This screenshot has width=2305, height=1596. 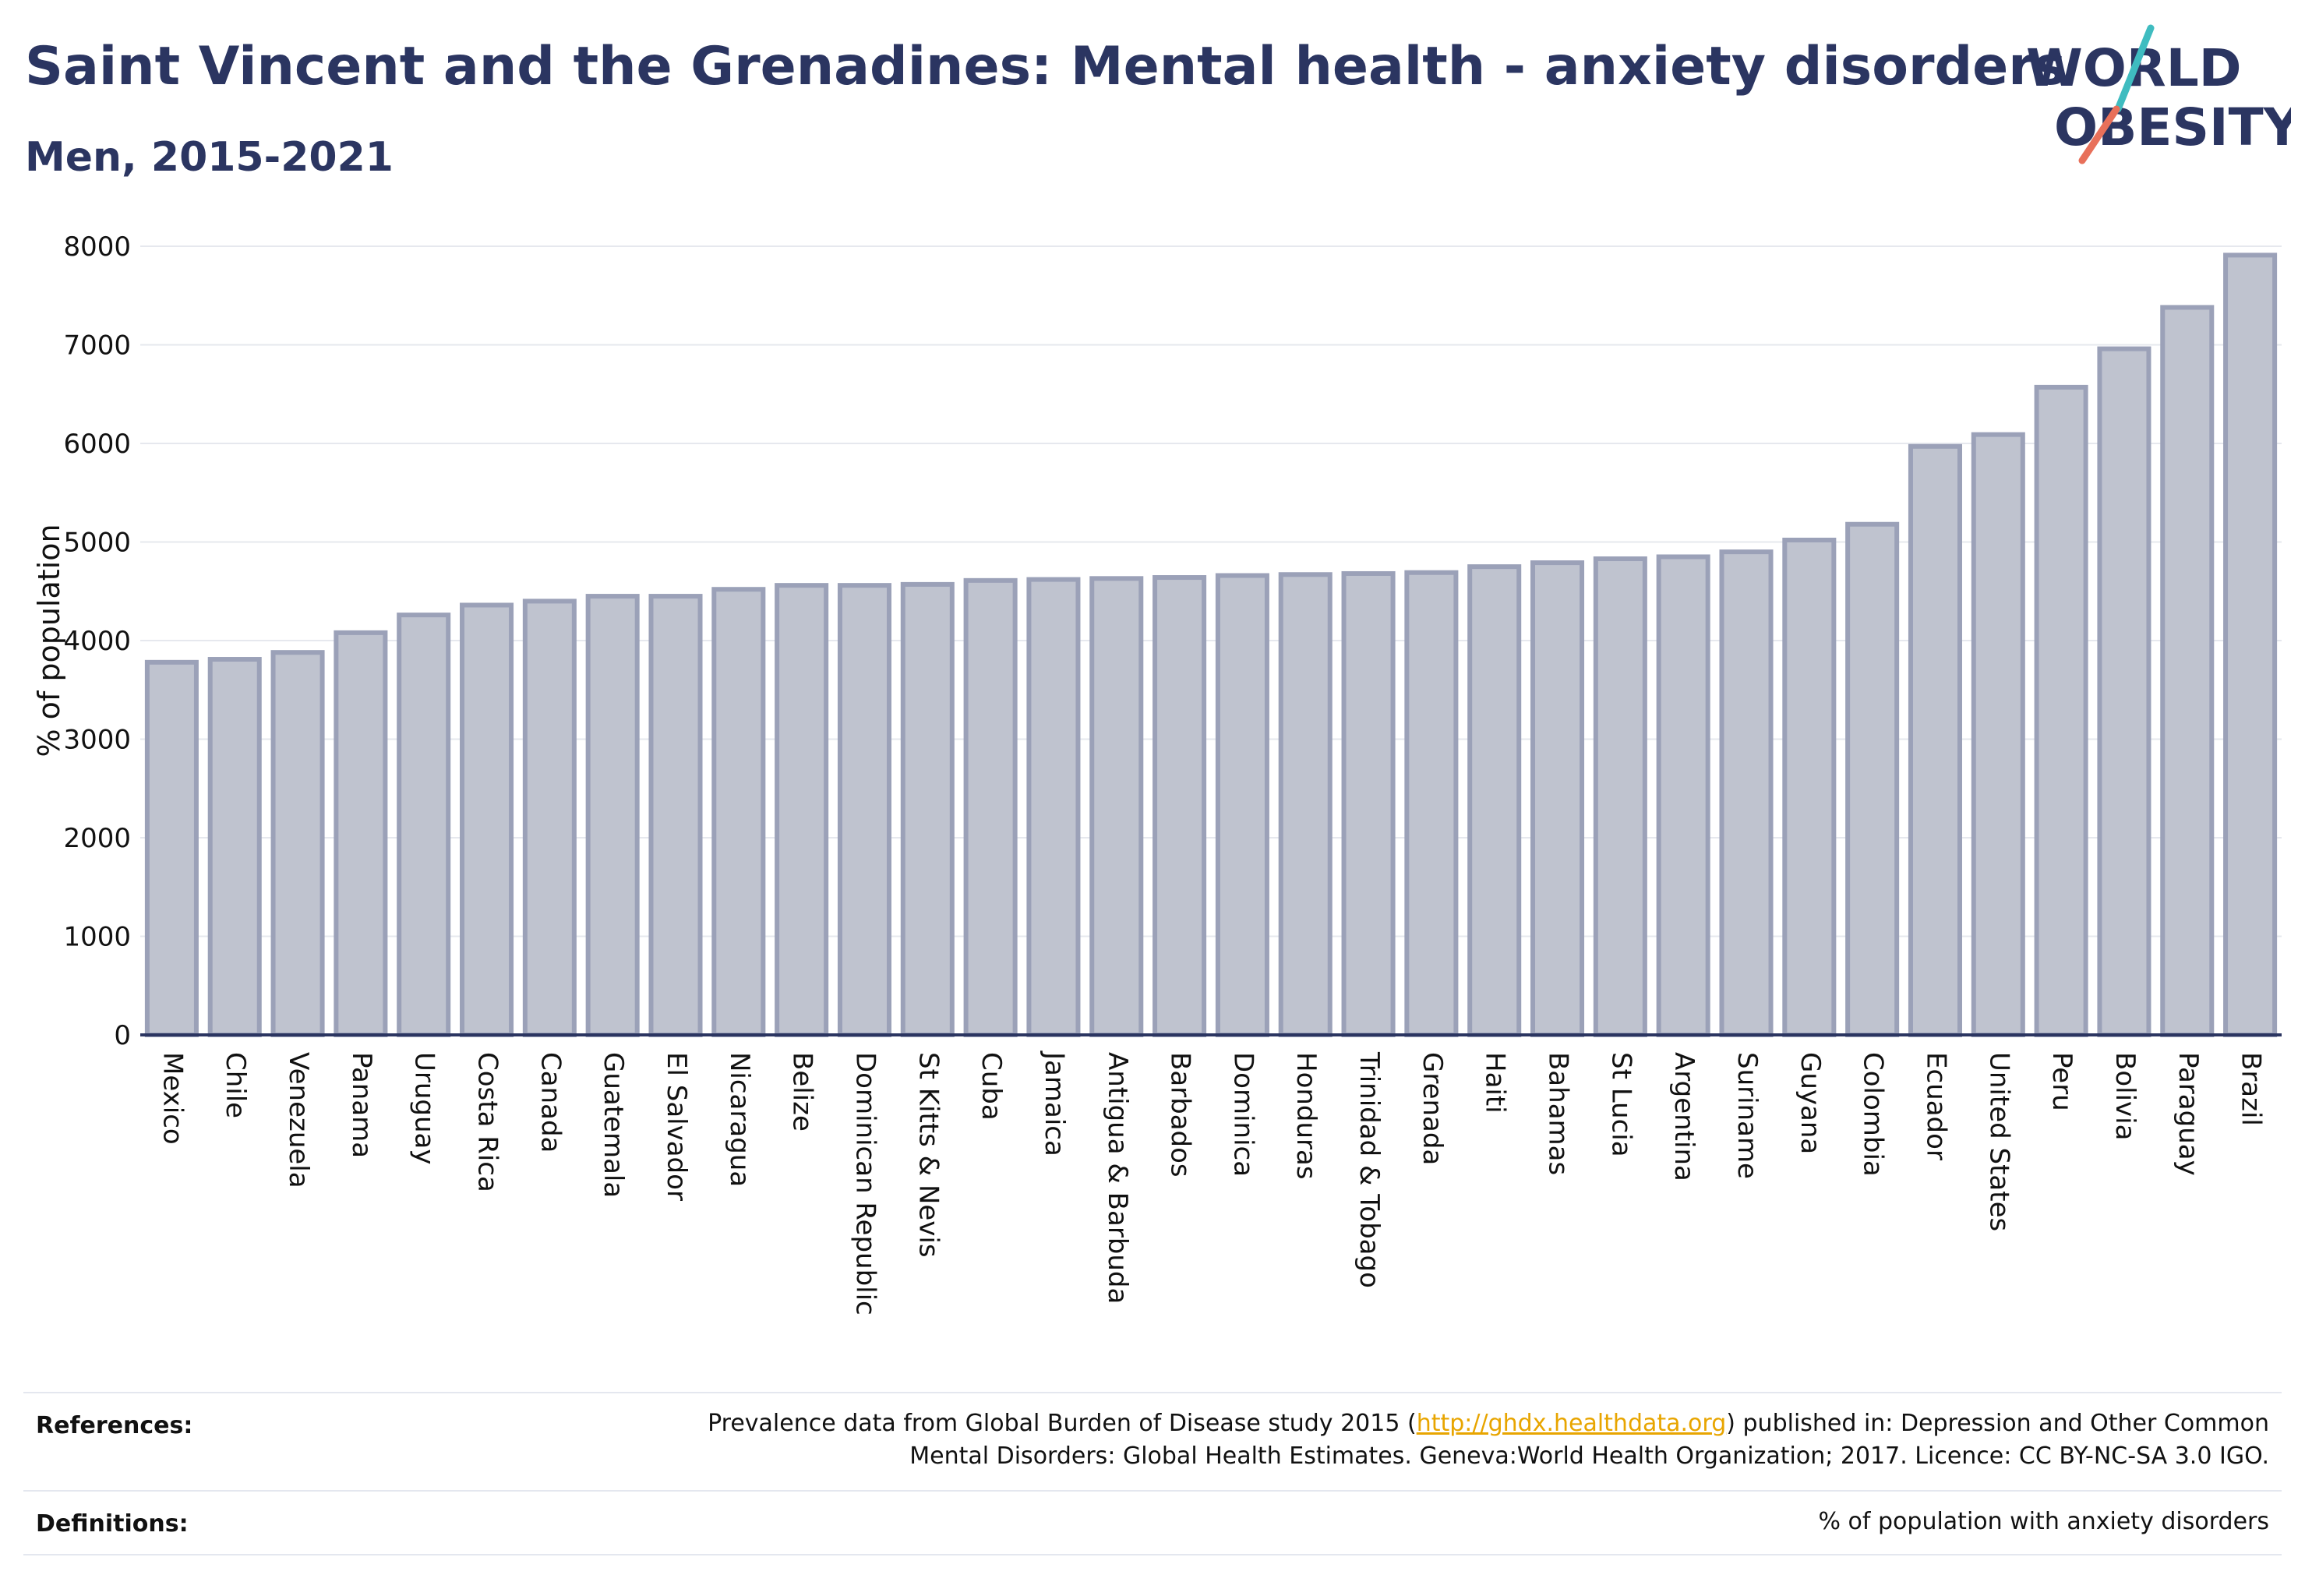 I want to click on x-tick-label: Colombia, so click(x=1873, y=1114).